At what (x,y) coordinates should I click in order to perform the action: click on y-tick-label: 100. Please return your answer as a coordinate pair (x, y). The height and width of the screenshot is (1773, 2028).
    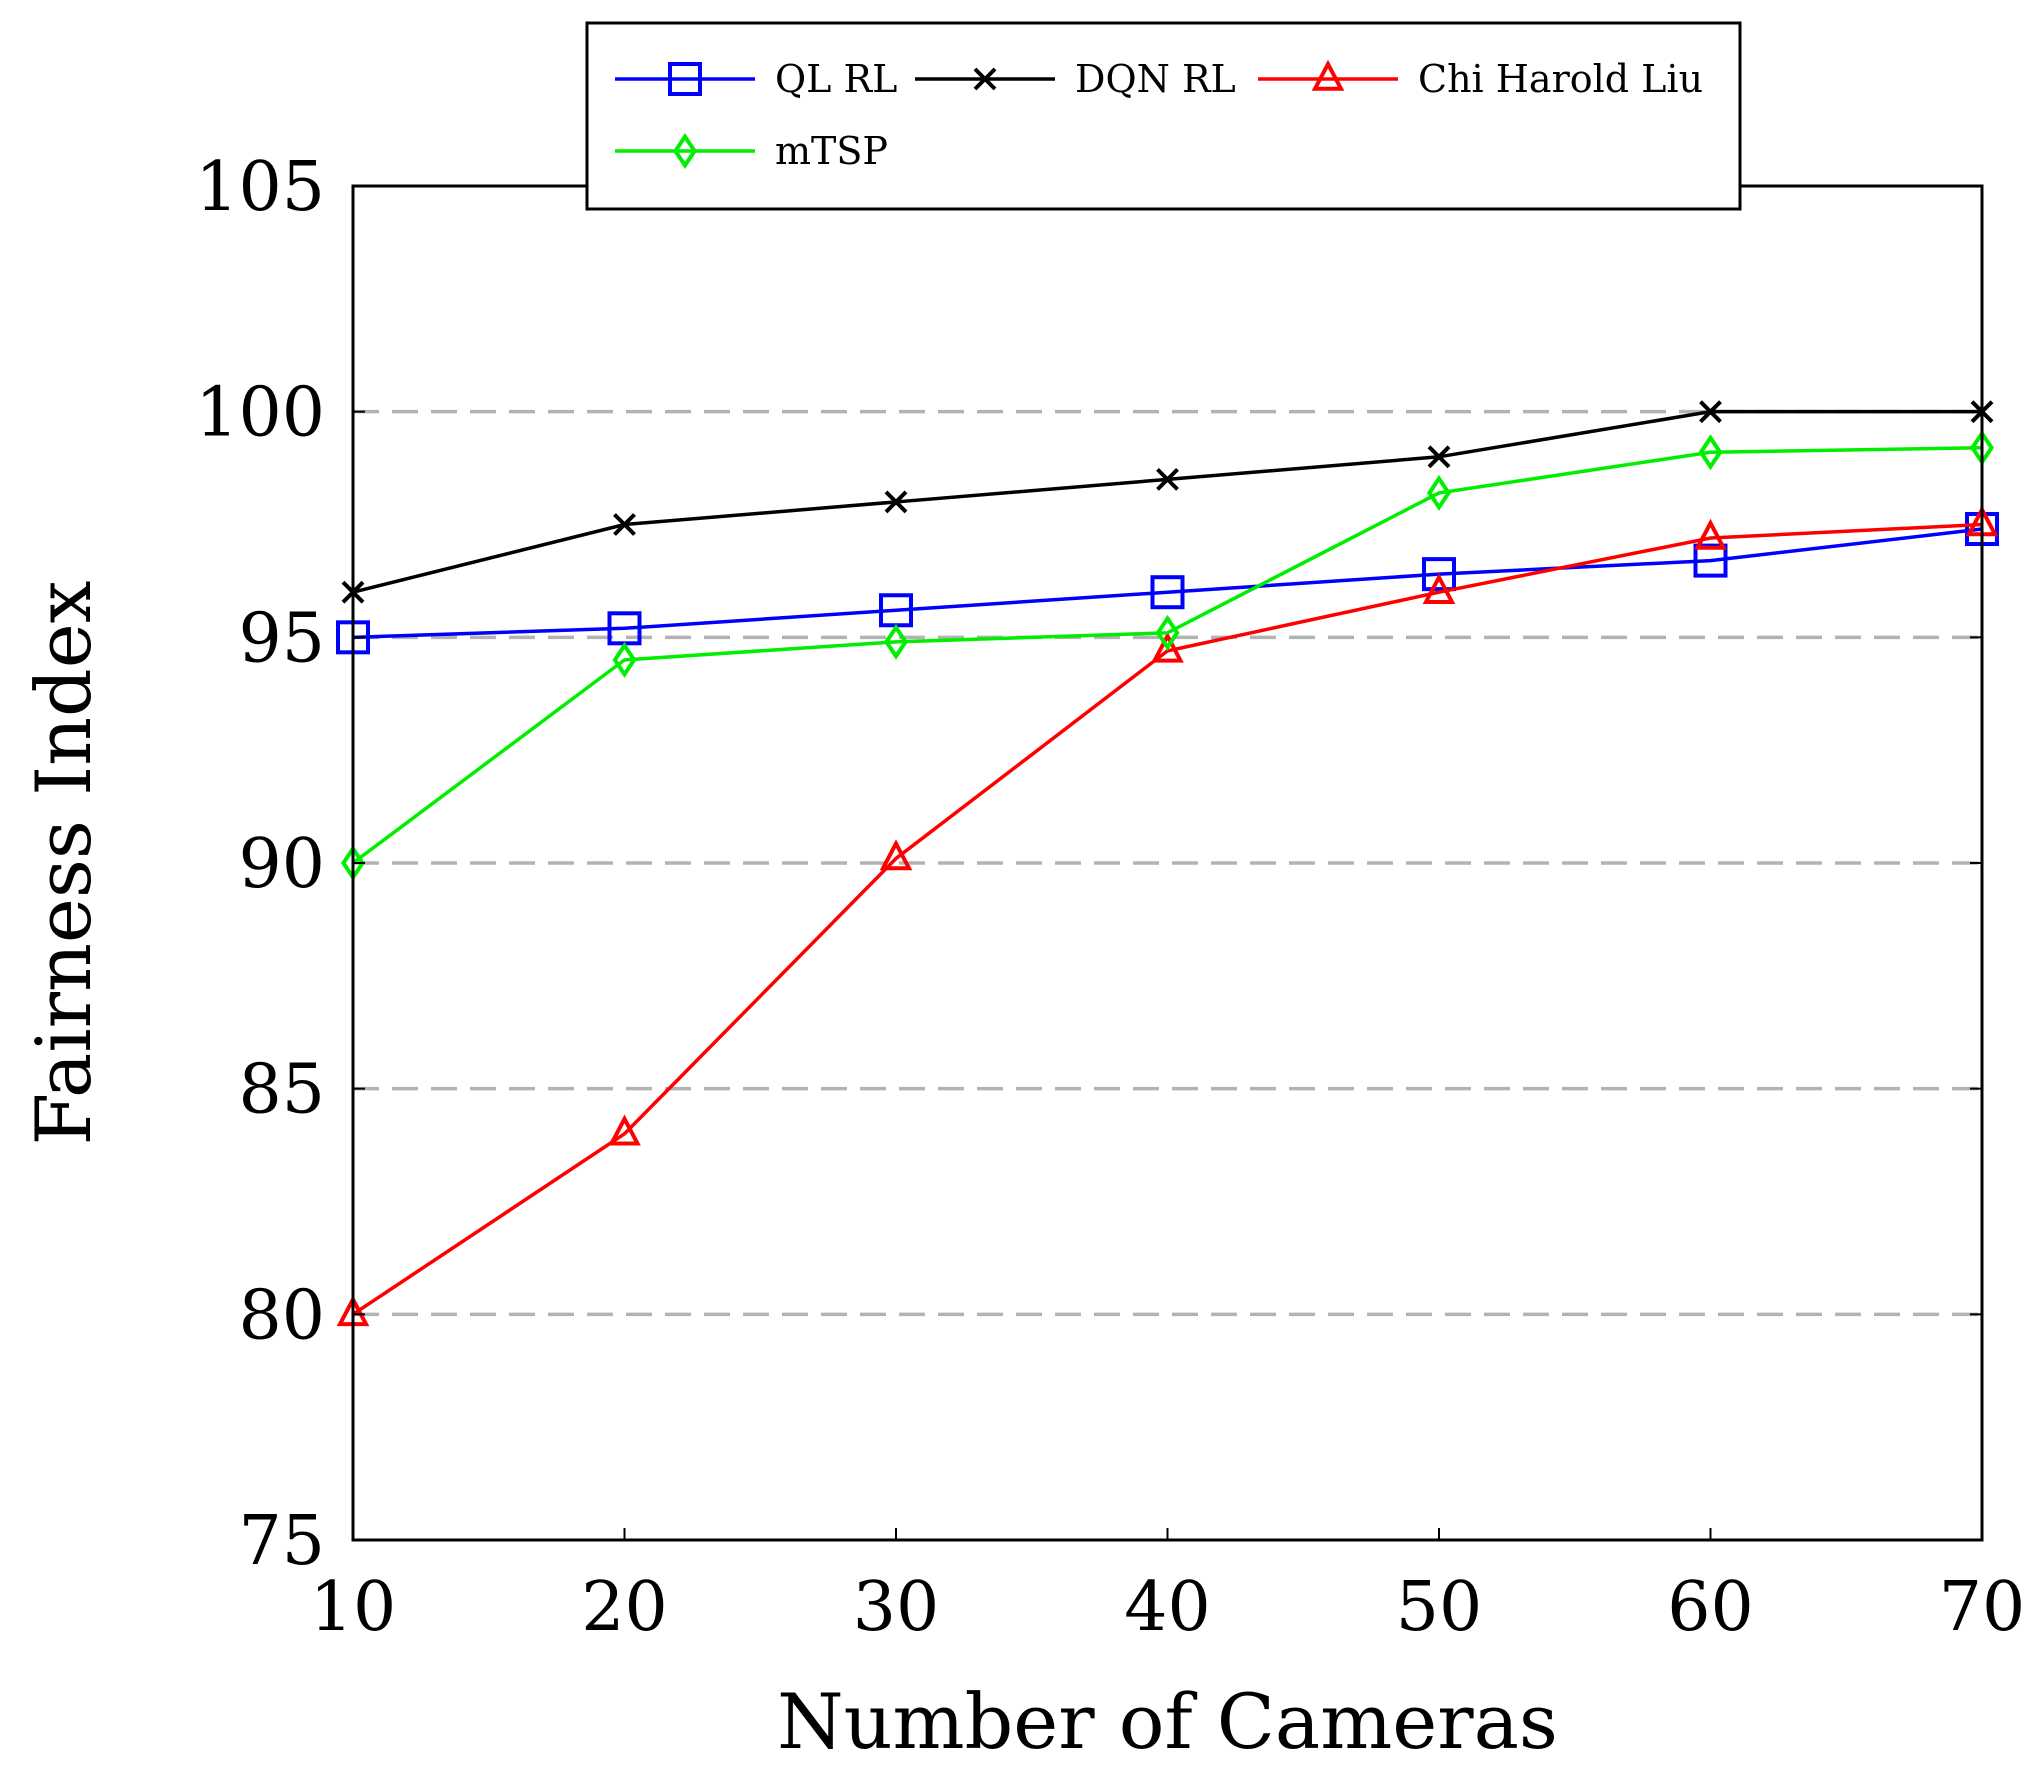
    Looking at the image, I should click on (260, 413).